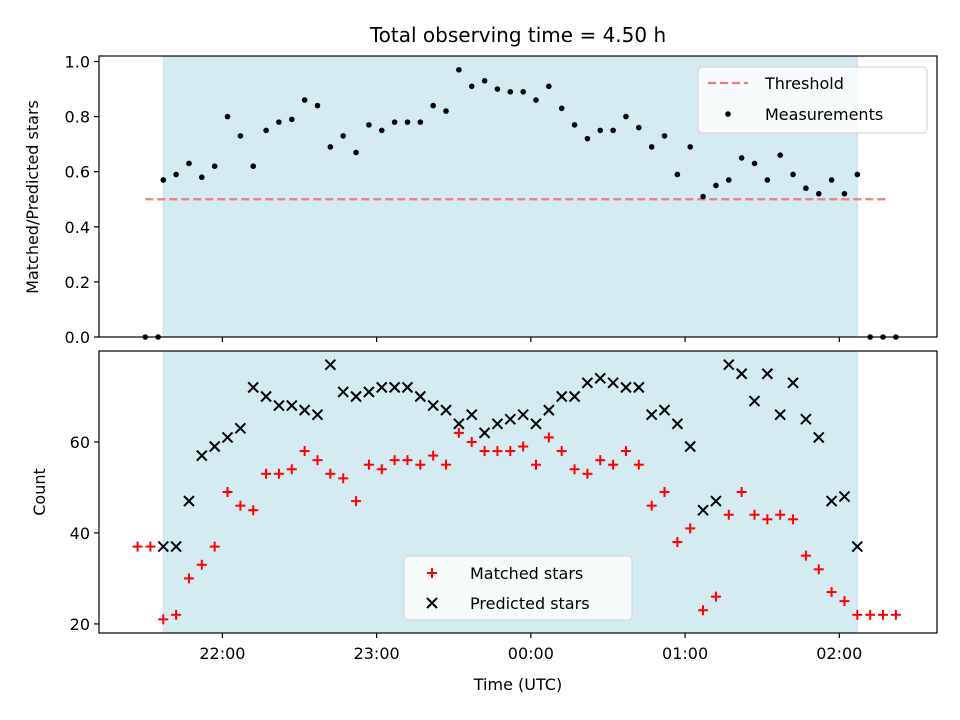 Image resolution: width=960 pixels, height=720 pixels. I want to click on y-tick-label: 40, so click(80, 533).